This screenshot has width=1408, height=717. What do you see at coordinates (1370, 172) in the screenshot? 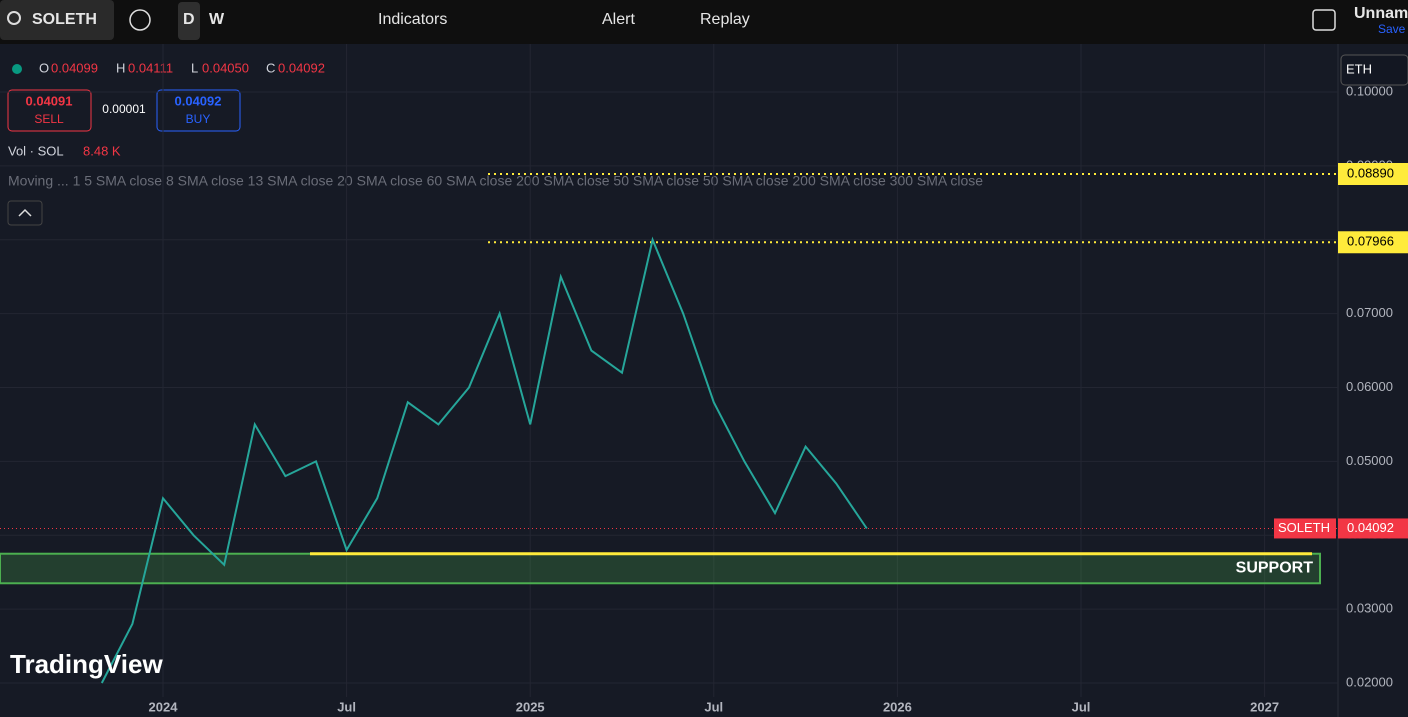
I see `price-label: 0.08890` at bounding box center [1370, 172].